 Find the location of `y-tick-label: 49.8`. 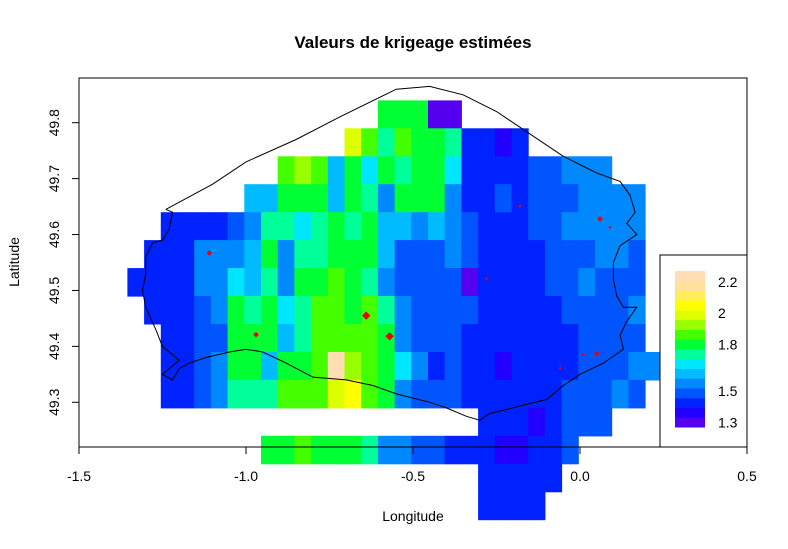

y-tick-label: 49.8 is located at coordinates (54, 122).